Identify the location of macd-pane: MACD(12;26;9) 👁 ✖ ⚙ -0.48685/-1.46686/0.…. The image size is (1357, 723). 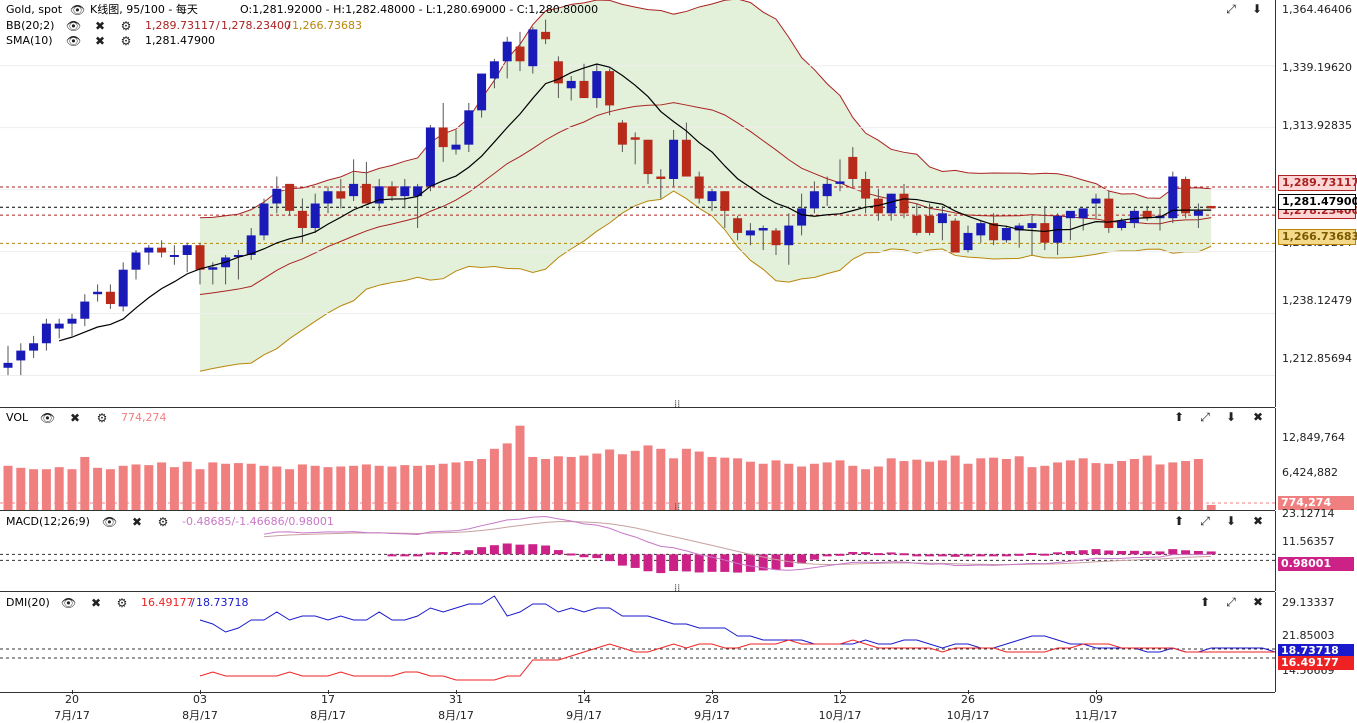
(637, 552).